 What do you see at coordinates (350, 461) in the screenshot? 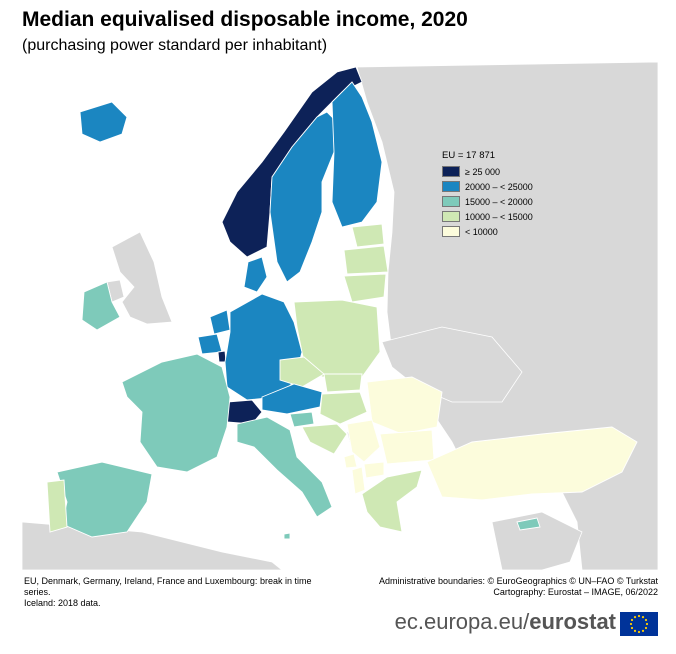
I see `country-montenegro` at bounding box center [350, 461].